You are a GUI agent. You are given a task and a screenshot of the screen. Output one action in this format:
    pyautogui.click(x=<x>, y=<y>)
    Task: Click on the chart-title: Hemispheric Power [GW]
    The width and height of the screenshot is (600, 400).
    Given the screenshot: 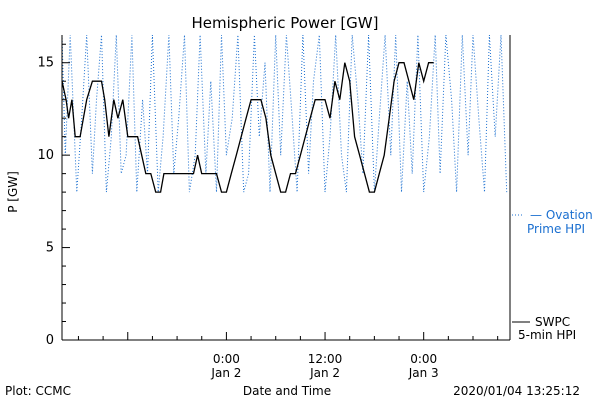 What is the action you would take?
    pyautogui.click(x=285, y=23)
    